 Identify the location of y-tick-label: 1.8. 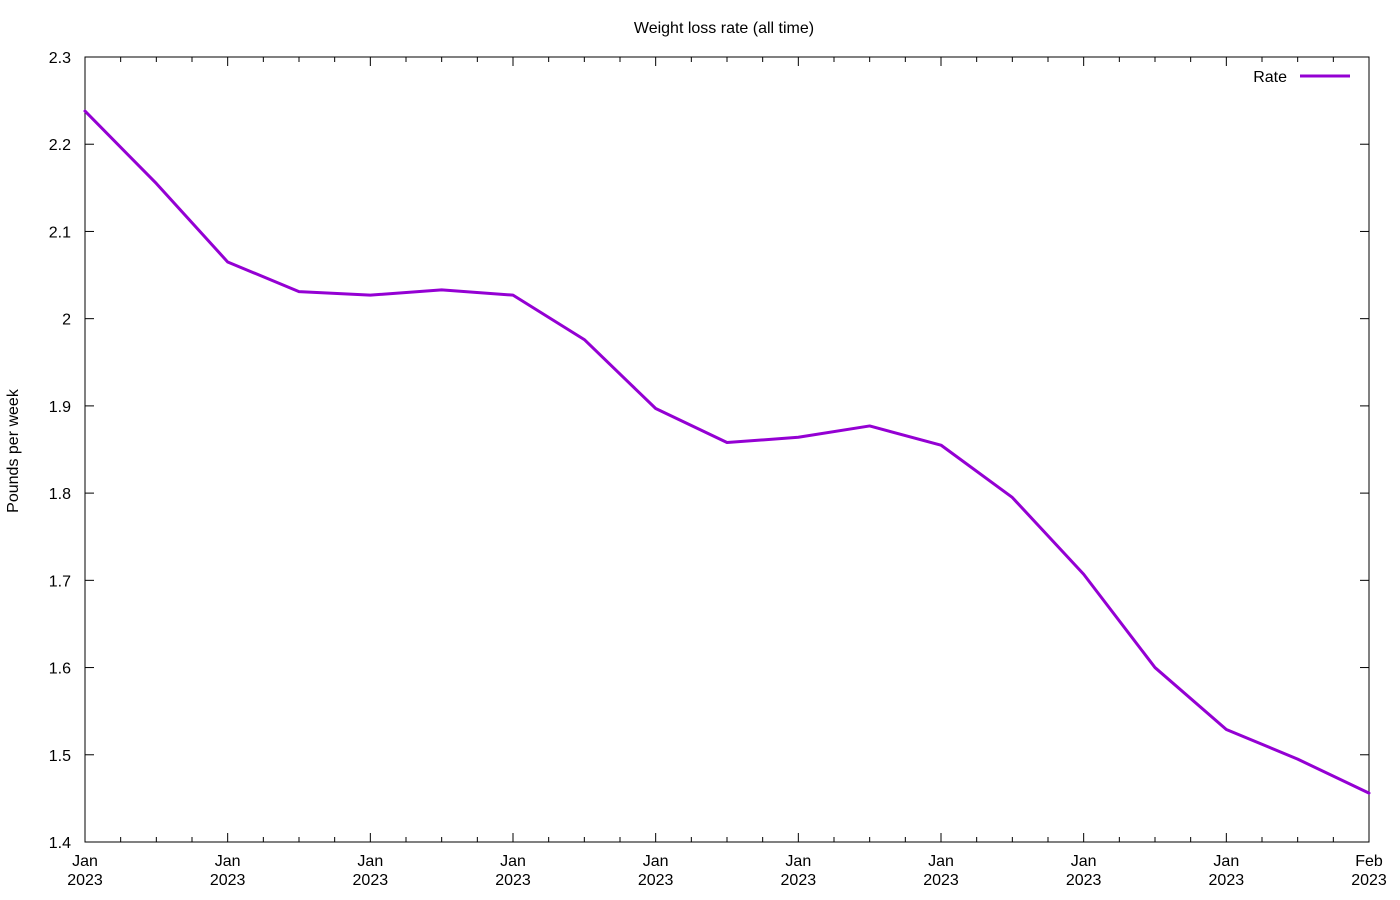
(60, 494).